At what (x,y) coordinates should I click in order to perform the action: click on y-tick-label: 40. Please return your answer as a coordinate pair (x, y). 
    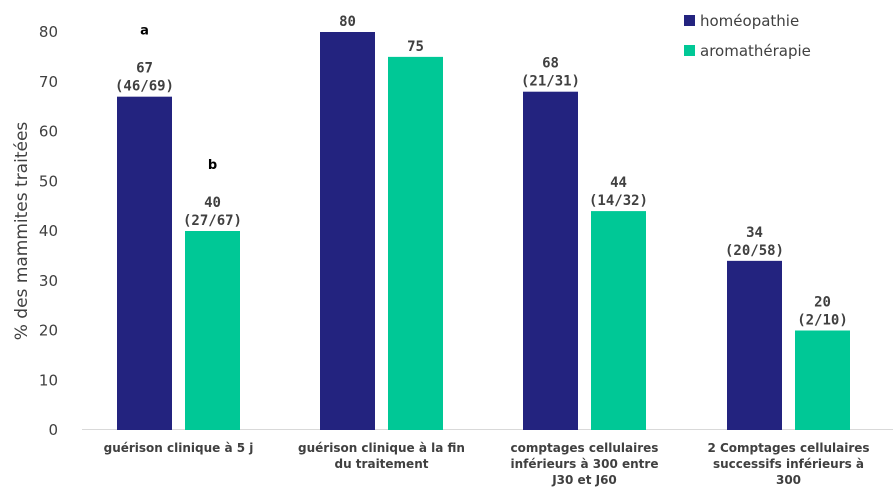
    Looking at the image, I should click on (48, 231).